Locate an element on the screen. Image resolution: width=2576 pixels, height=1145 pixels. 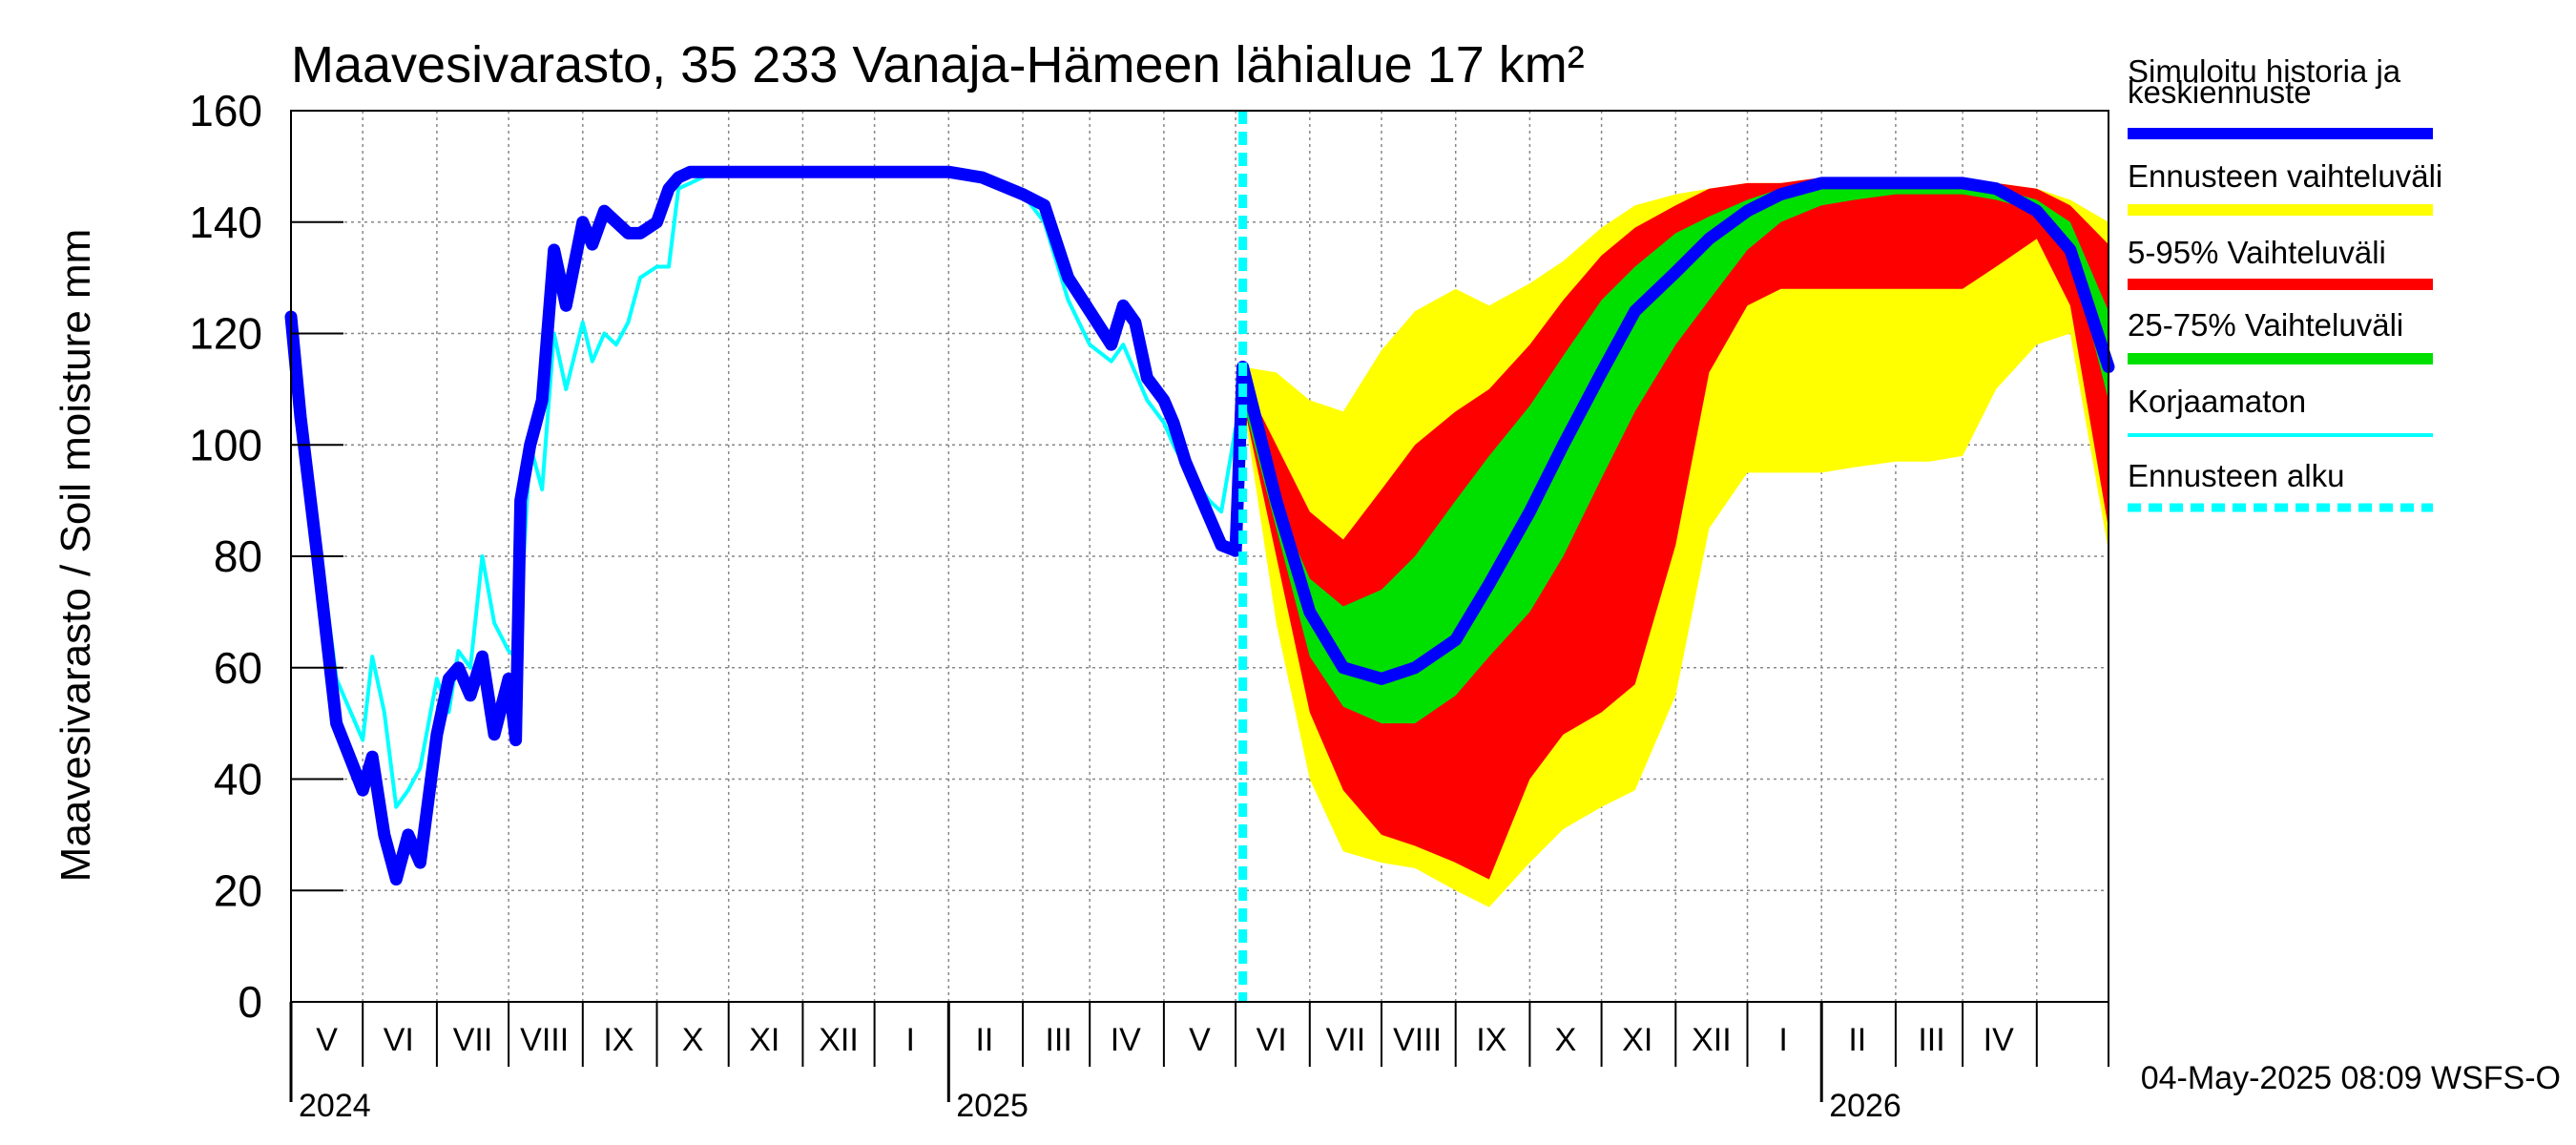
timestamp-footer: 04-May-2025 08:09 WSFS-O is located at coordinates (2351, 1078).